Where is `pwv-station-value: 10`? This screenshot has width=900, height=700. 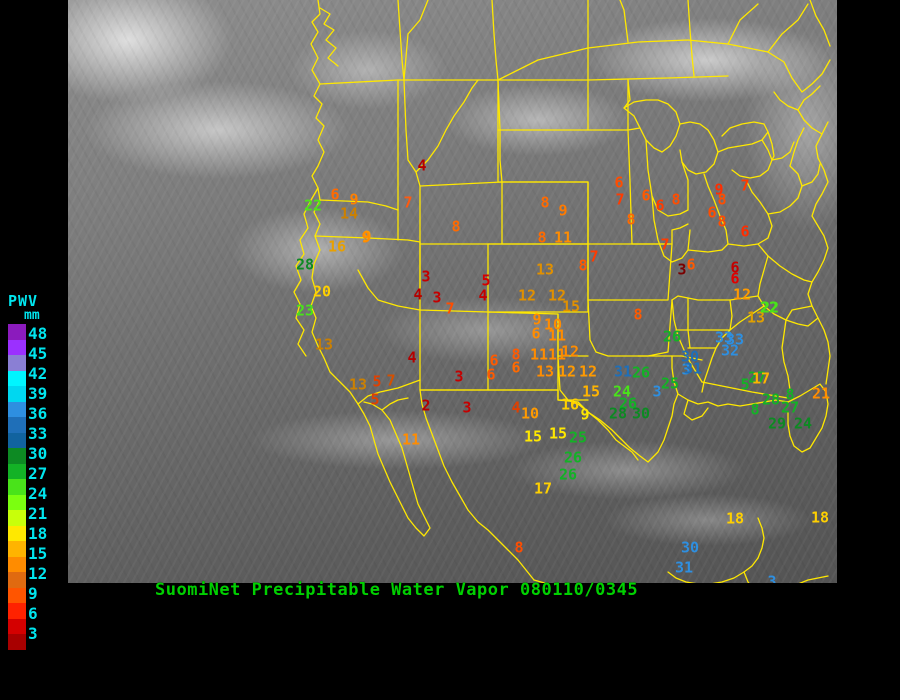 pwv-station-value: 10 is located at coordinates (530, 413).